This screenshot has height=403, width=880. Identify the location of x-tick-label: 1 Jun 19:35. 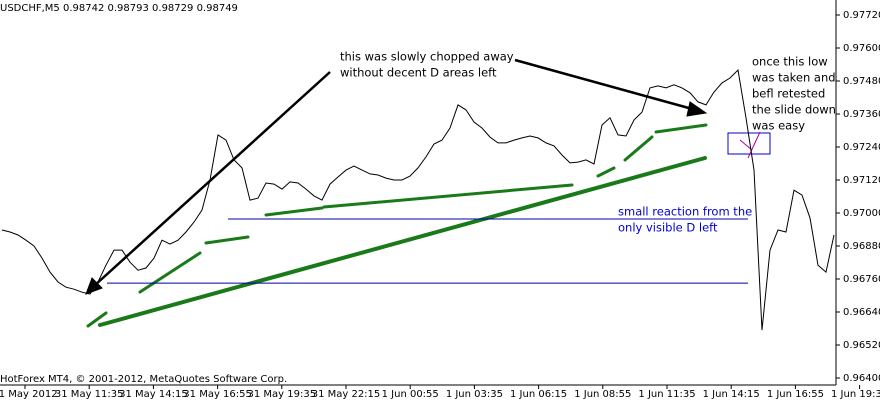
(855, 394).